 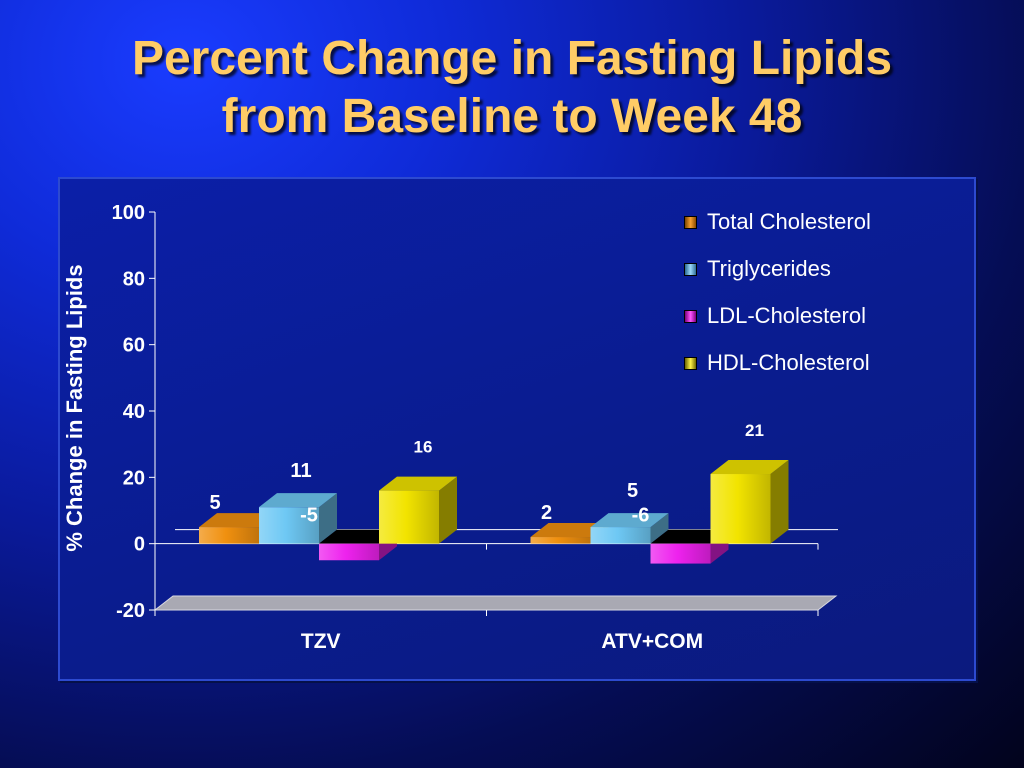 I want to click on x-category-label: ATV+COM, so click(x=652, y=641).